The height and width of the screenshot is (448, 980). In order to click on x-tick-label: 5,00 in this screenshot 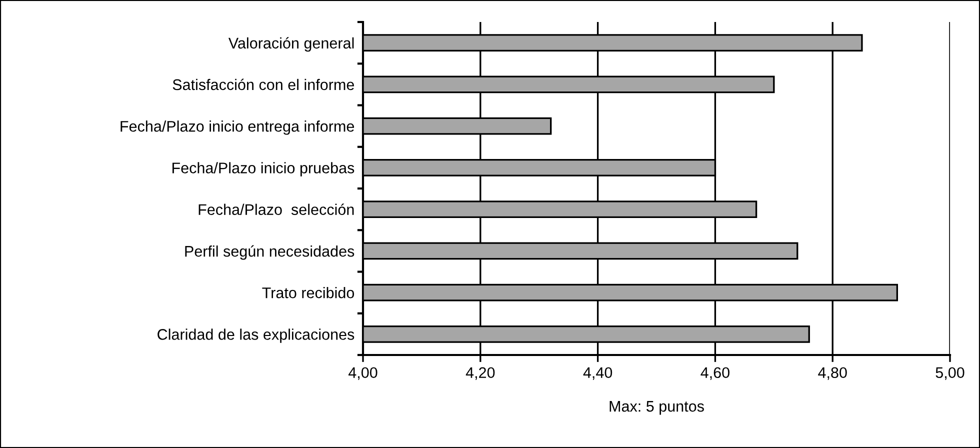, I will do `click(950, 373)`.